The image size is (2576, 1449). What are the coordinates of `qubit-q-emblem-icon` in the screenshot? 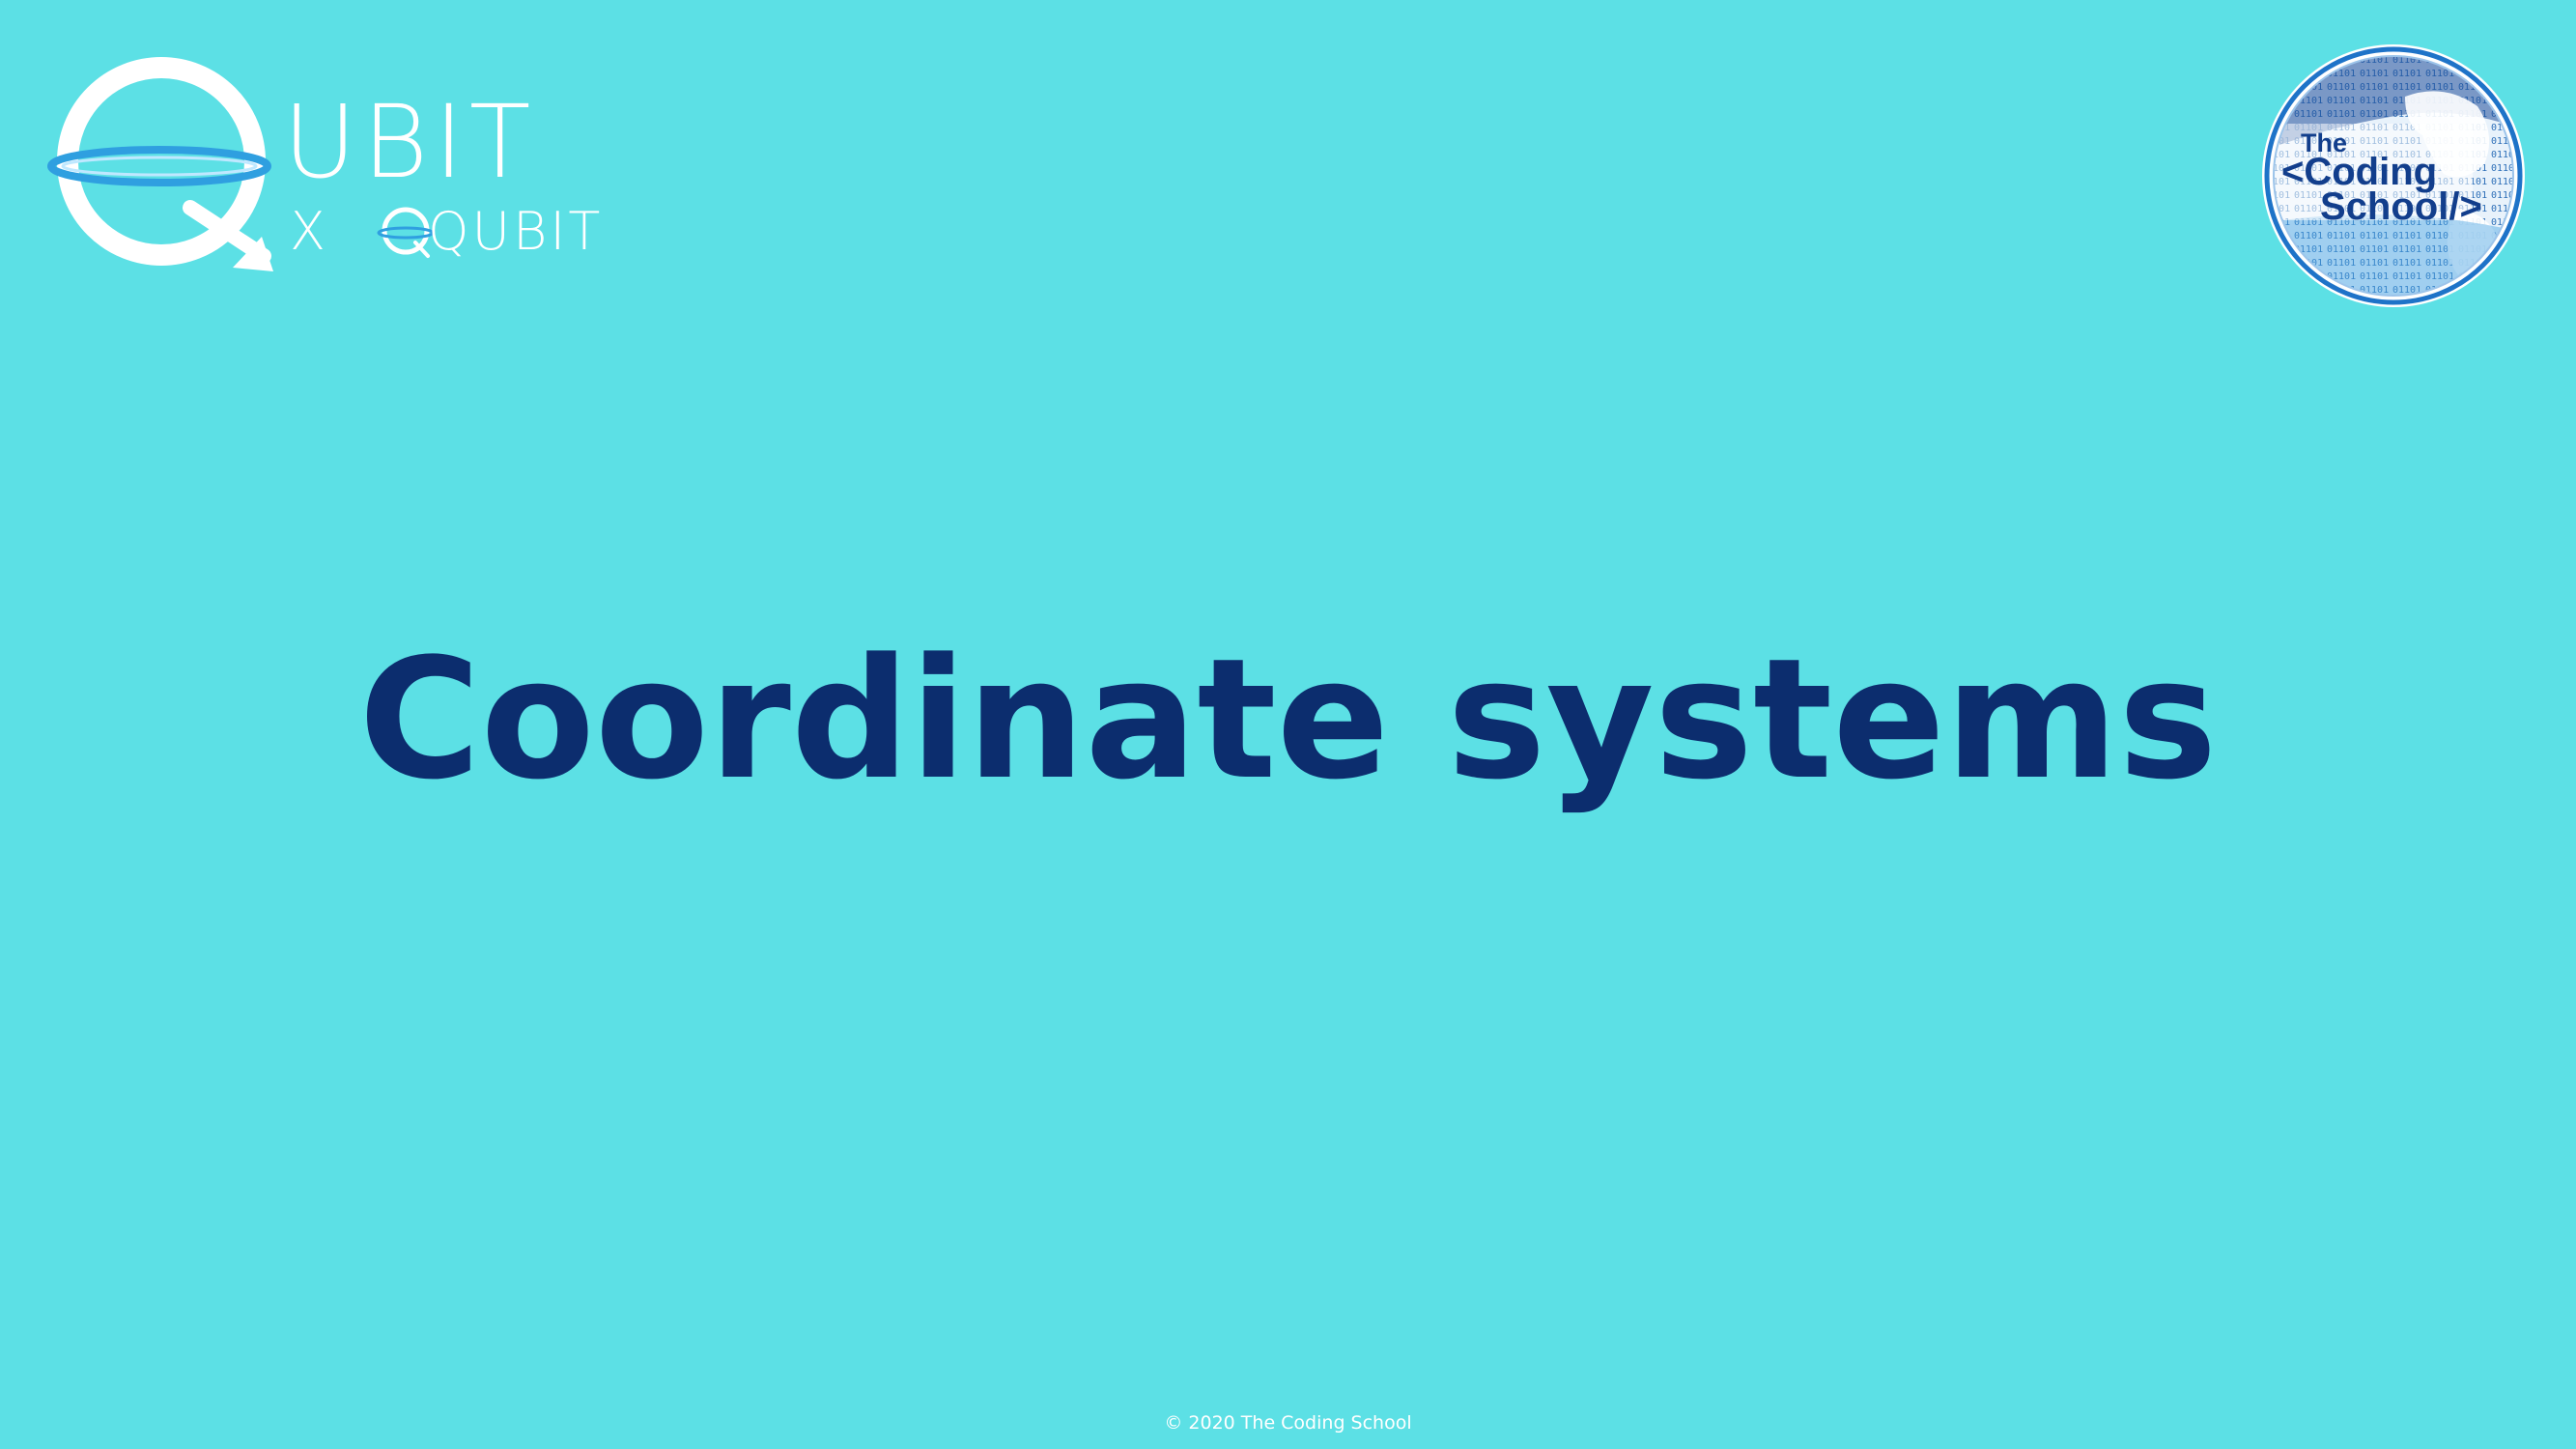 It's located at (241, 164).